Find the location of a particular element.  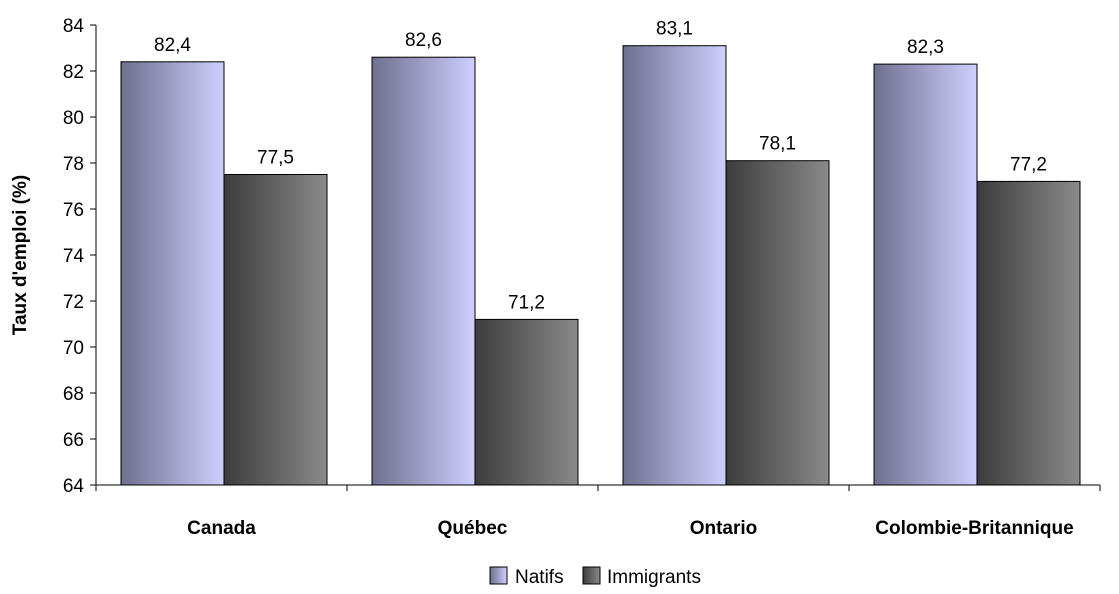

bar-value-label: 82,3 is located at coordinates (925, 47).